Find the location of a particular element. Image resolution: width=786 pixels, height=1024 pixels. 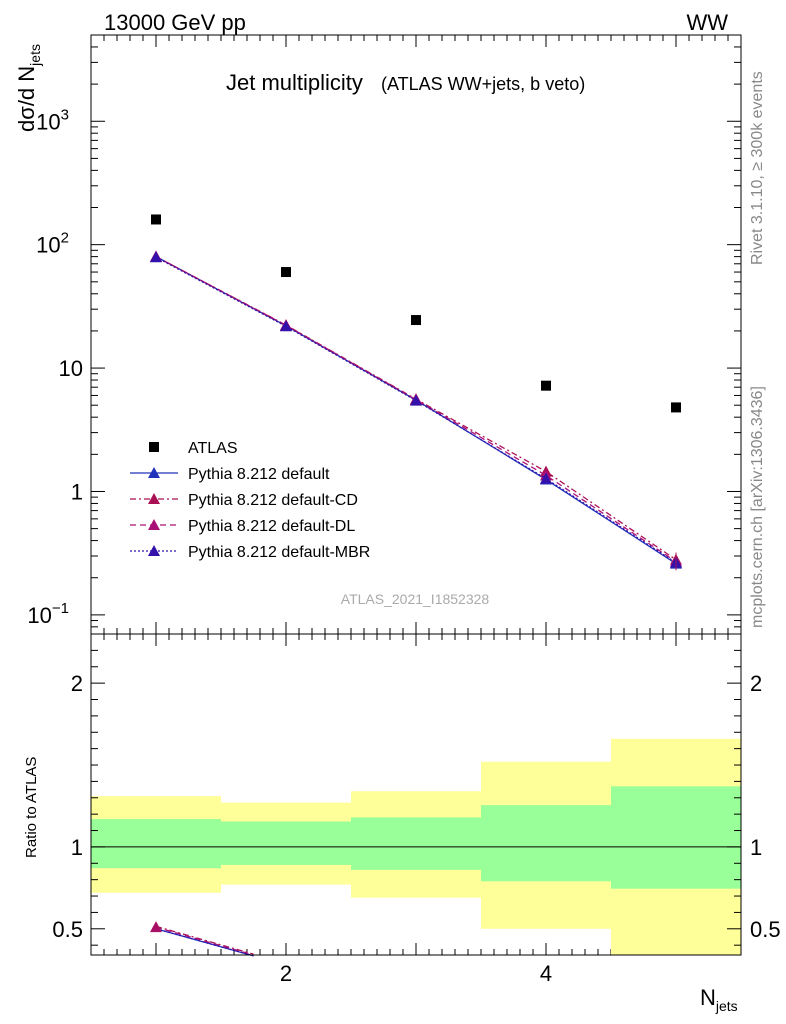

legend-label: ATLAS is located at coordinates (213, 448).